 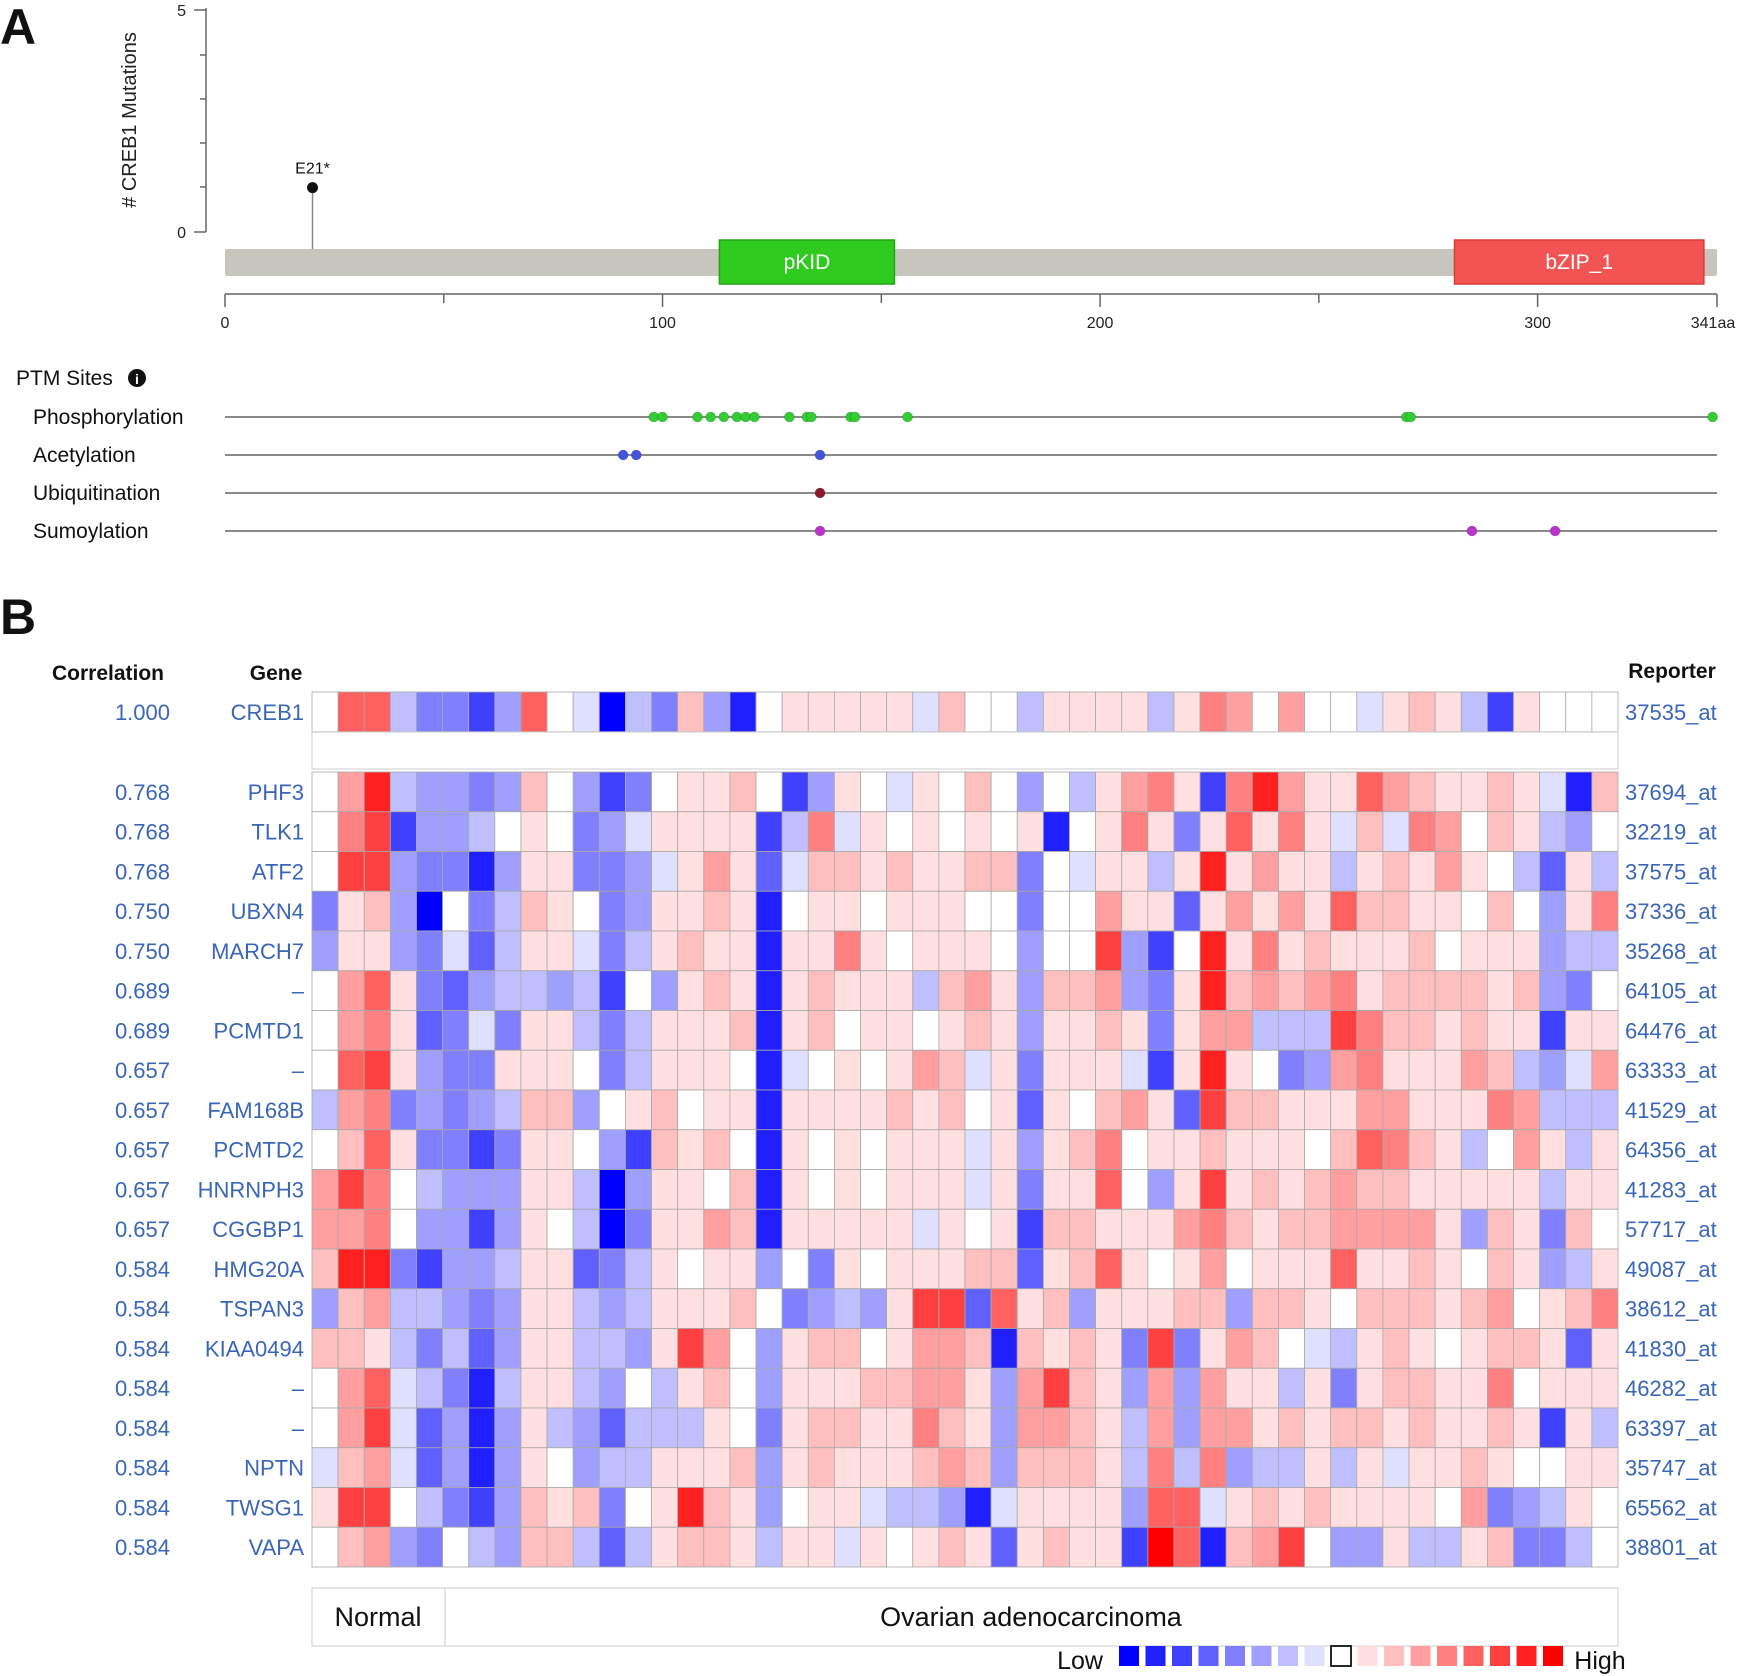 I want to click on info-icon-glyph: i, so click(x=137, y=379).